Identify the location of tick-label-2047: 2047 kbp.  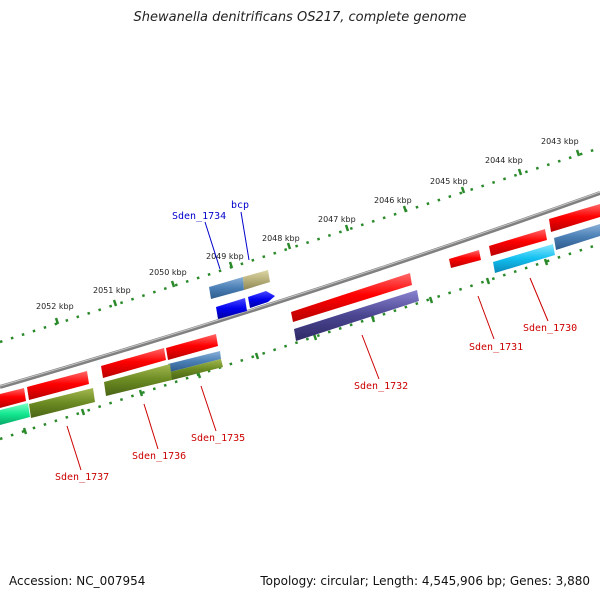
(337, 219).